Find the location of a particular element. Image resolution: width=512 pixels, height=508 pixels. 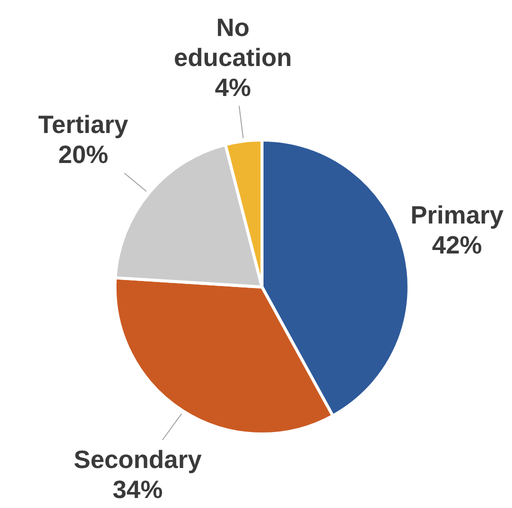

slice-label: No education is located at coordinates (233, 43).